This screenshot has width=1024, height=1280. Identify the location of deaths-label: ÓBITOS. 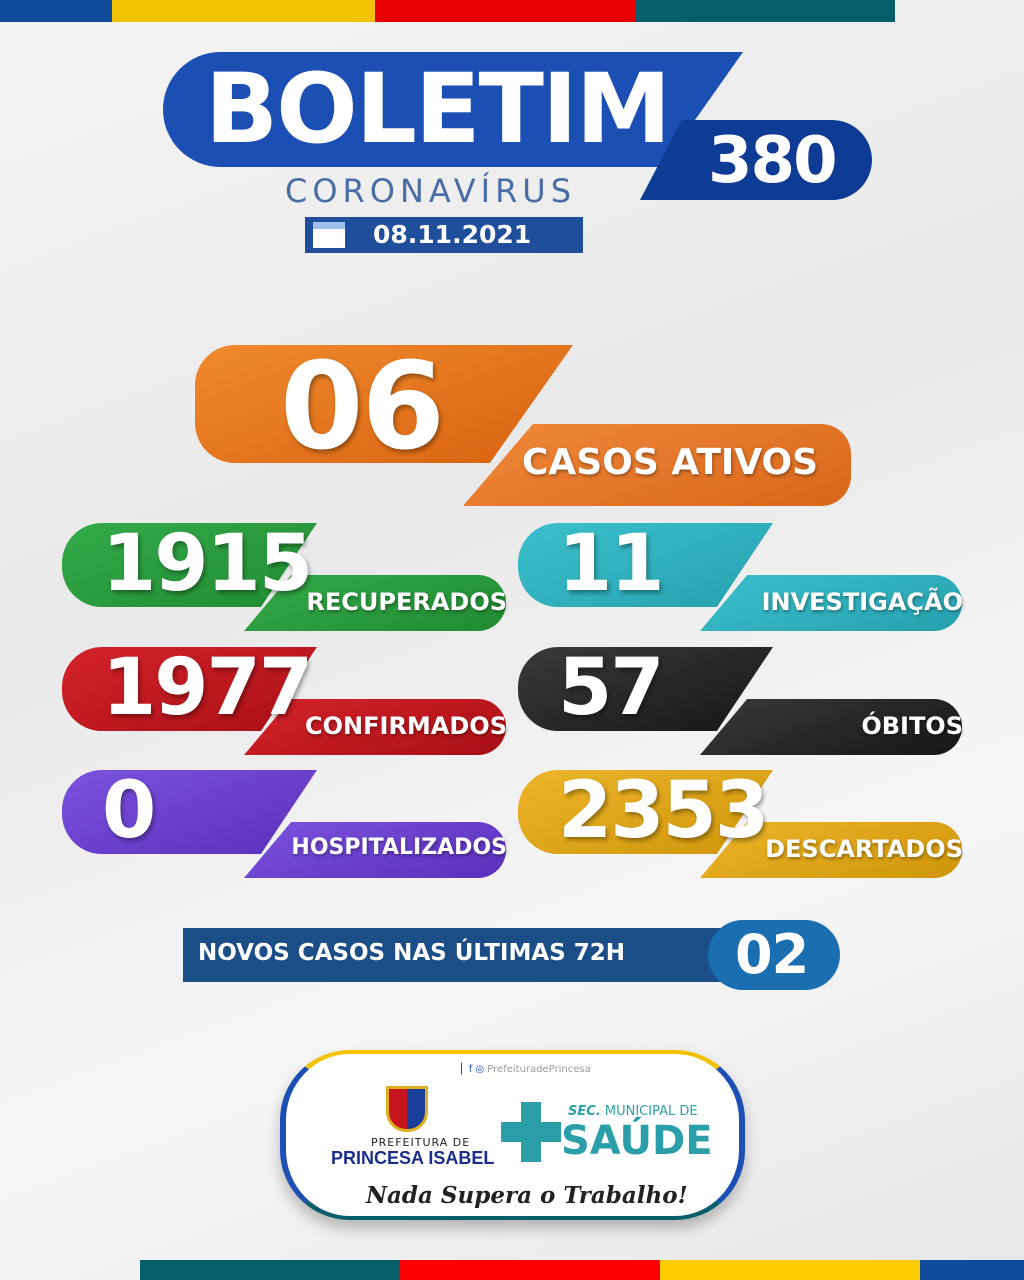
(912, 726).